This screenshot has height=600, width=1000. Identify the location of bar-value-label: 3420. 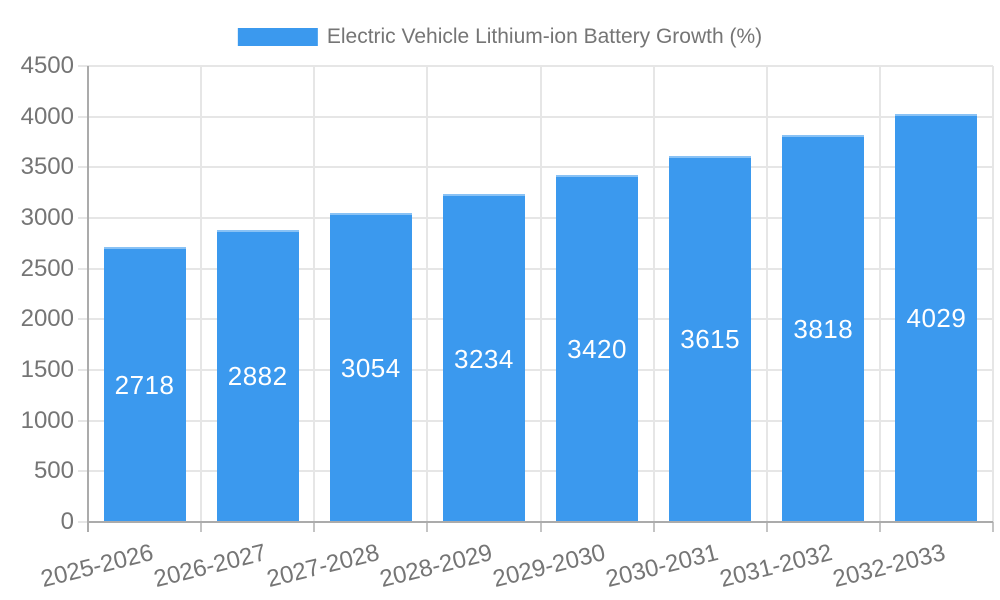
(597, 349).